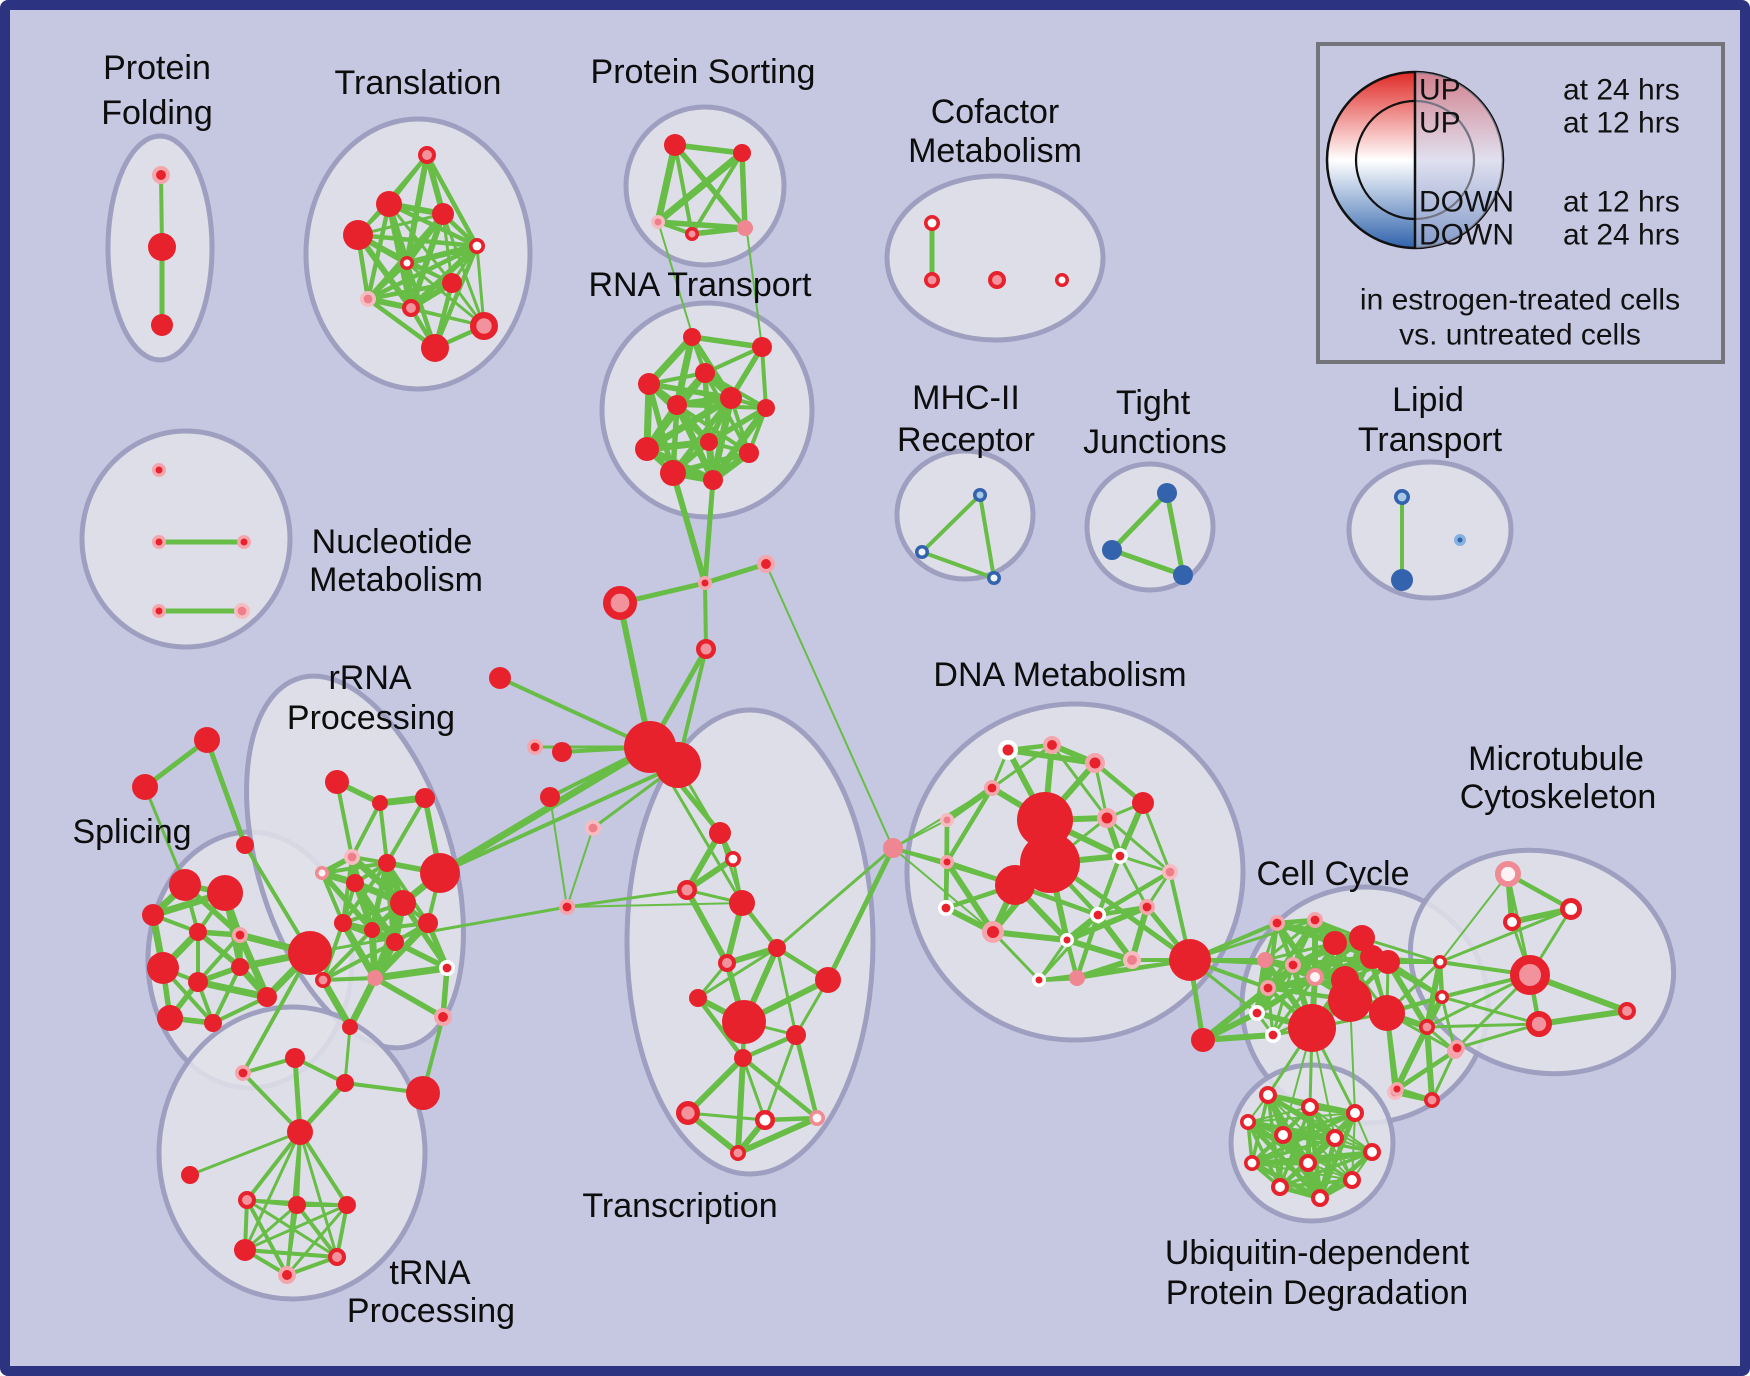 Image resolution: width=1750 pixels, height=1376 pixels. Describe the element at coordinates (1402, 580) in the screenshot. I see `network-node-lipid-transport` at that location.